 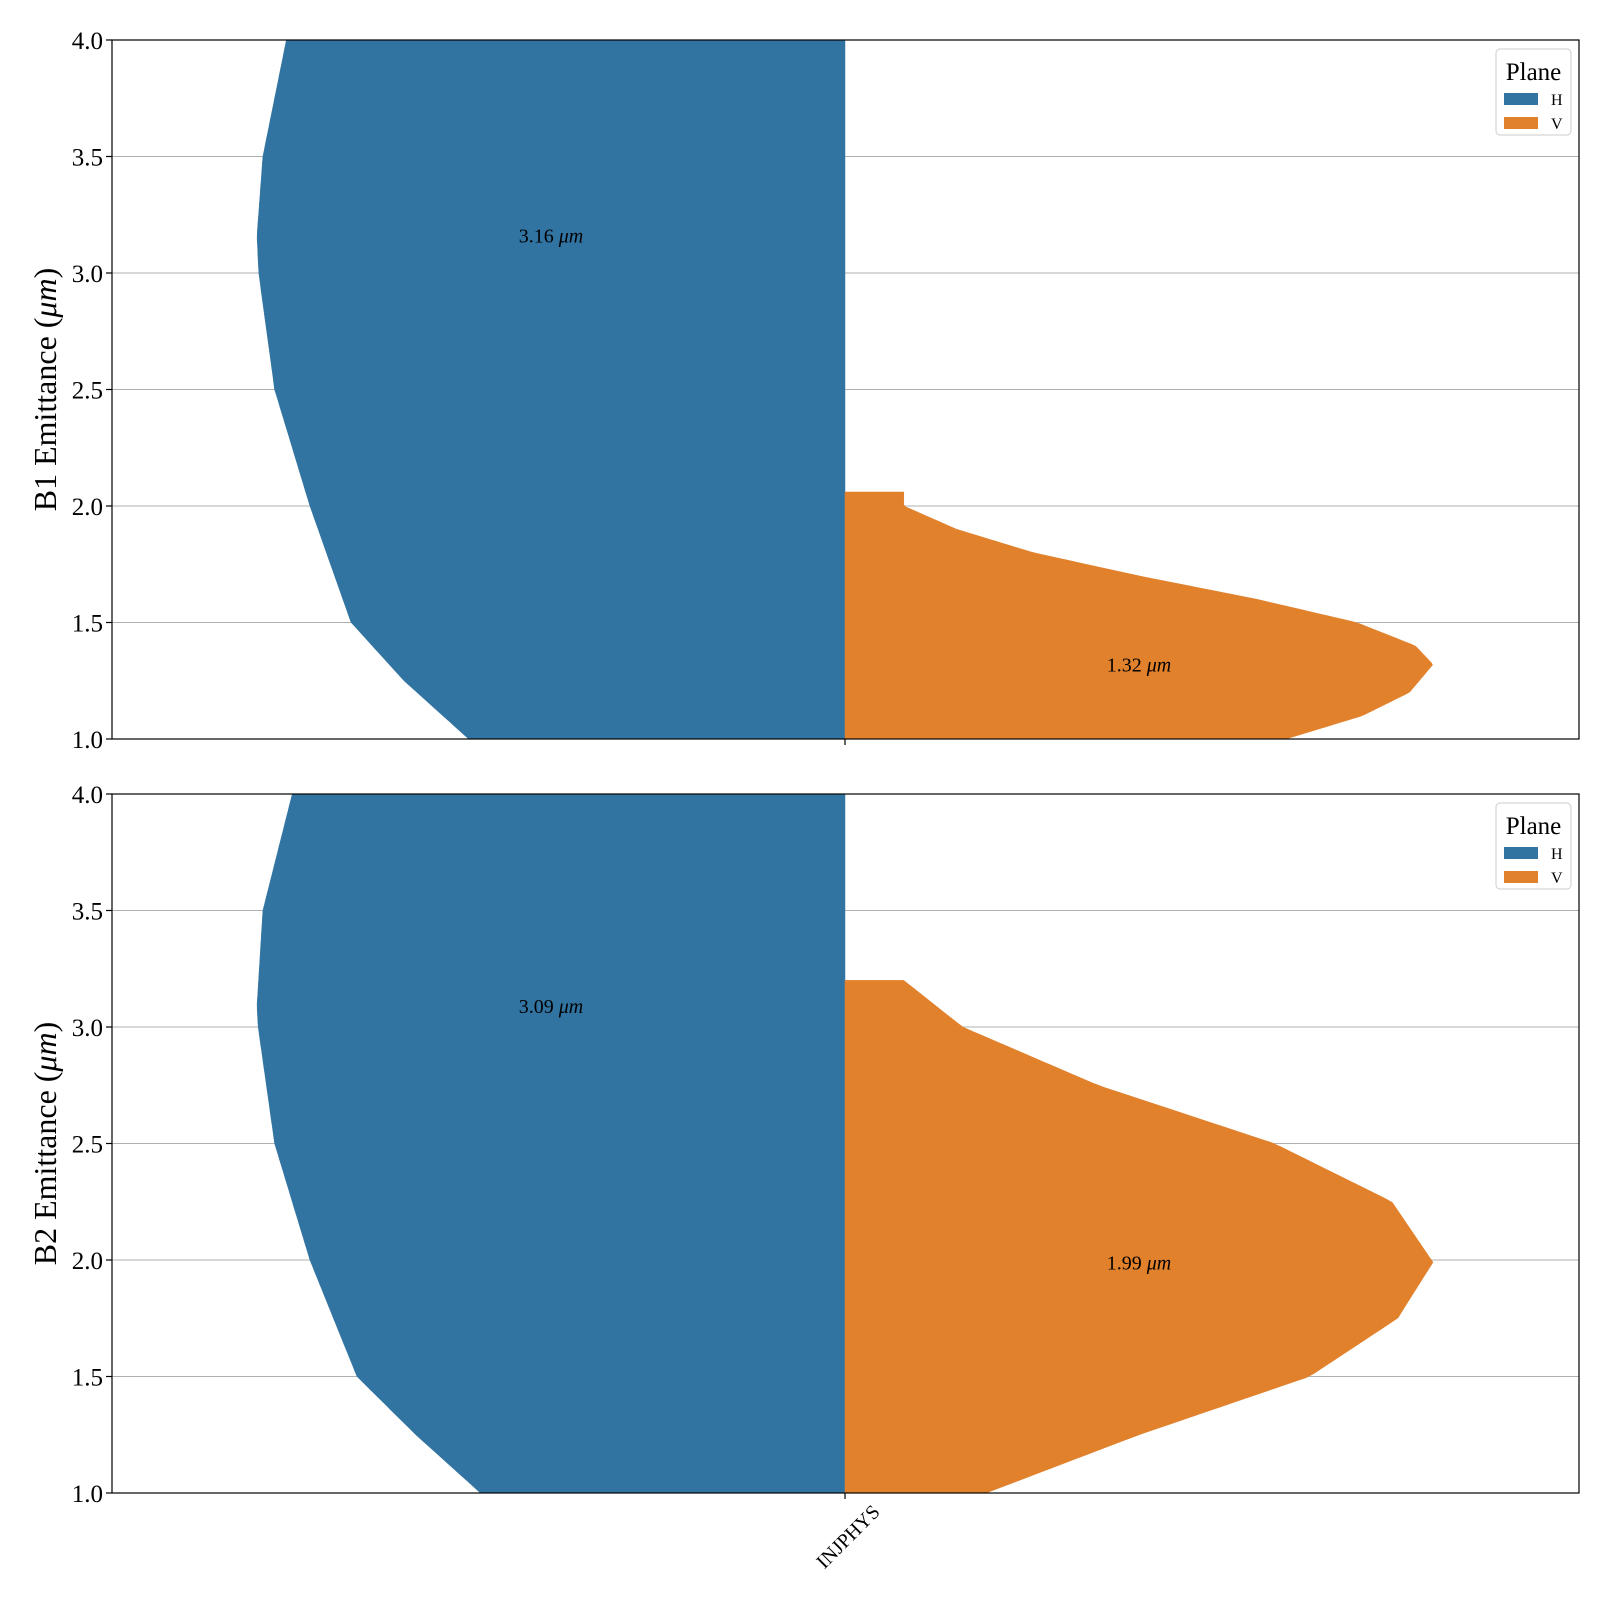 I want to click on mean-label-h: 3.09 μm, so click(x=551, y=1007).